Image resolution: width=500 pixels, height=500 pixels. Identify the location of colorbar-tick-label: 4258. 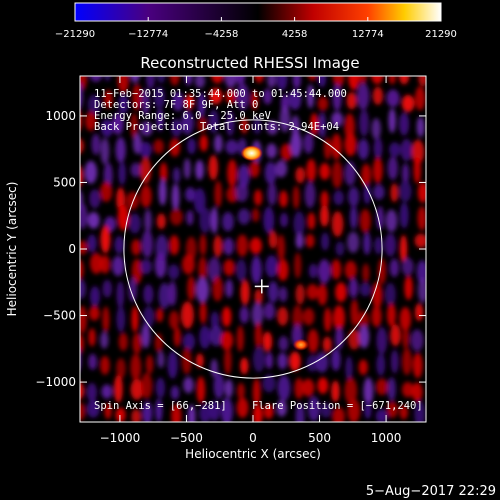
(294, 34).